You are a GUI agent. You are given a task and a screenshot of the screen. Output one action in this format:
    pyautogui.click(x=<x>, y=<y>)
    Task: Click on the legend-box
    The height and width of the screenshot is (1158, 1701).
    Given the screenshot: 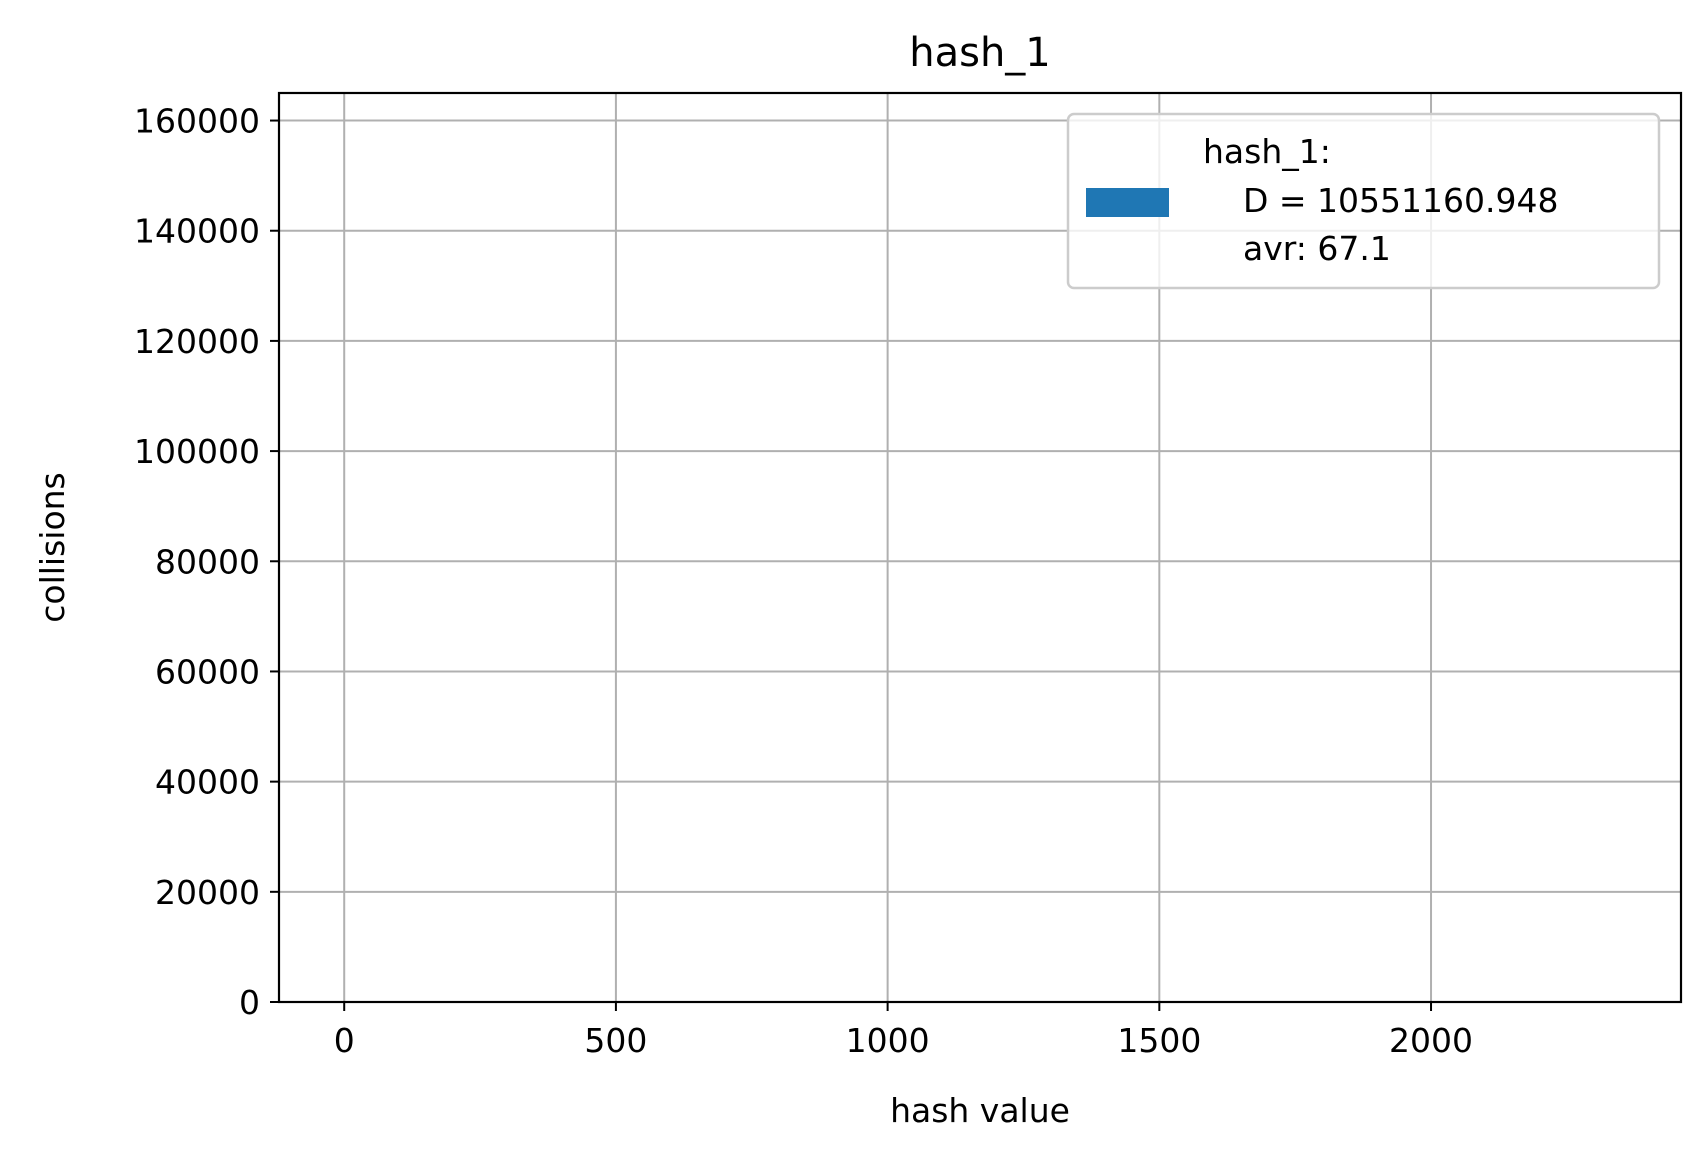 What is the action you would take?
    pyautogui.click(x=1363, y=201)
    